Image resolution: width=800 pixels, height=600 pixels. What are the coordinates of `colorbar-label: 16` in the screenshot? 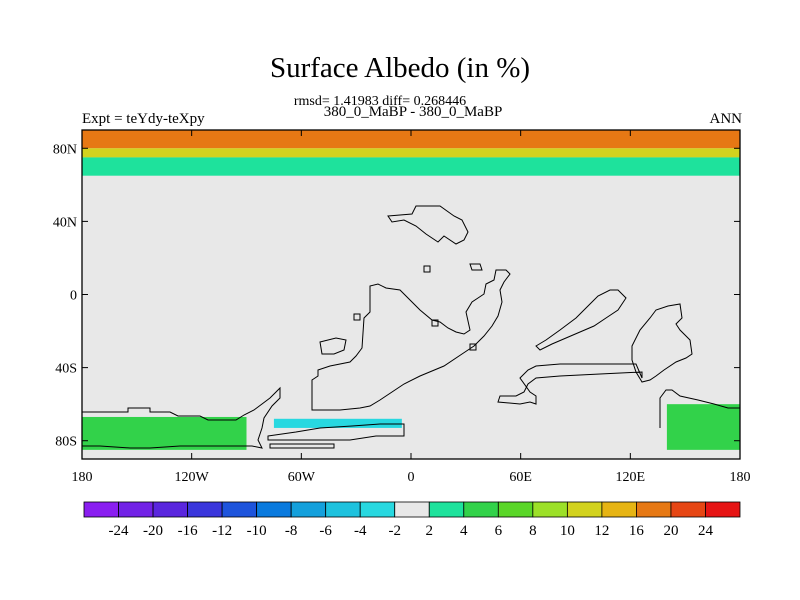 It's located at (637, 531).